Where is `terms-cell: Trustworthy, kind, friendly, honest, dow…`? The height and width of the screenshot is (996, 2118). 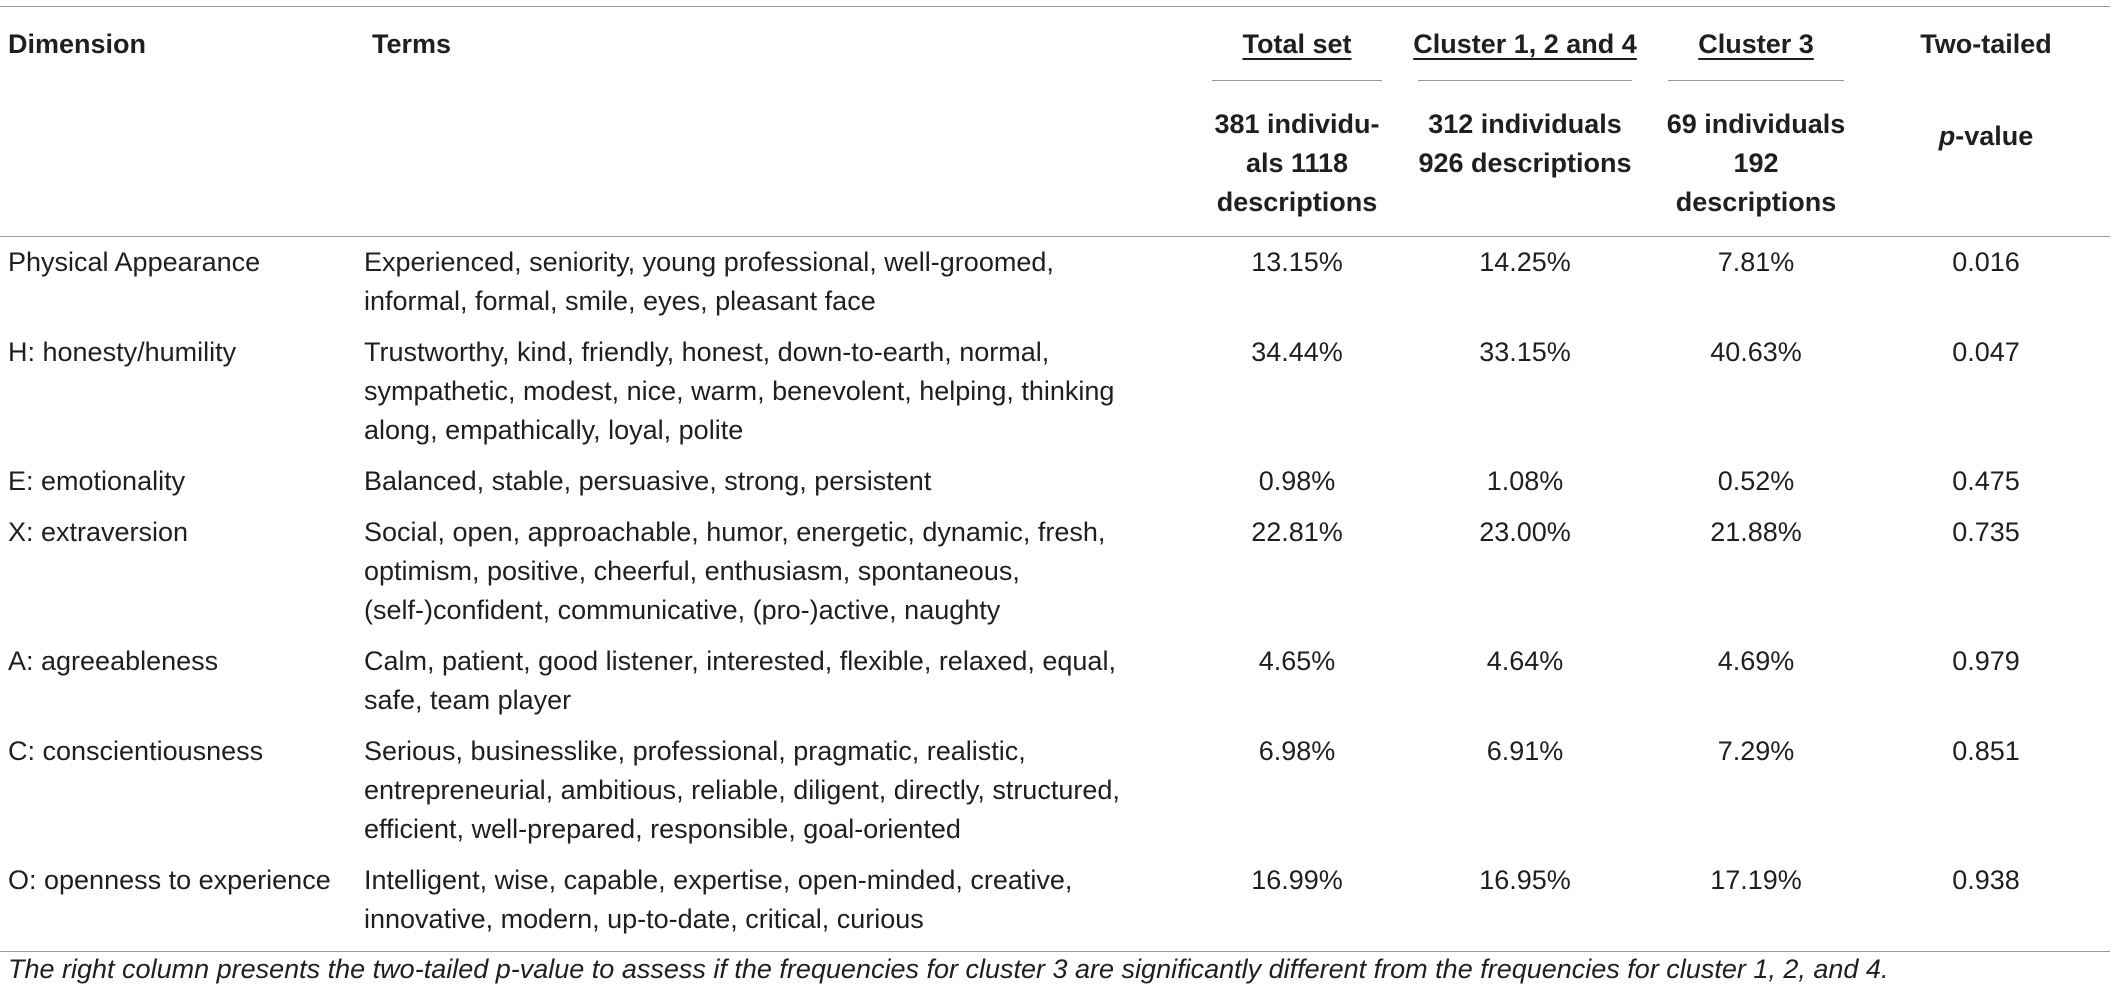 terms-cell: Trustworthy, kind, friendly, honest, dow… is located at coordinates (739, 391).